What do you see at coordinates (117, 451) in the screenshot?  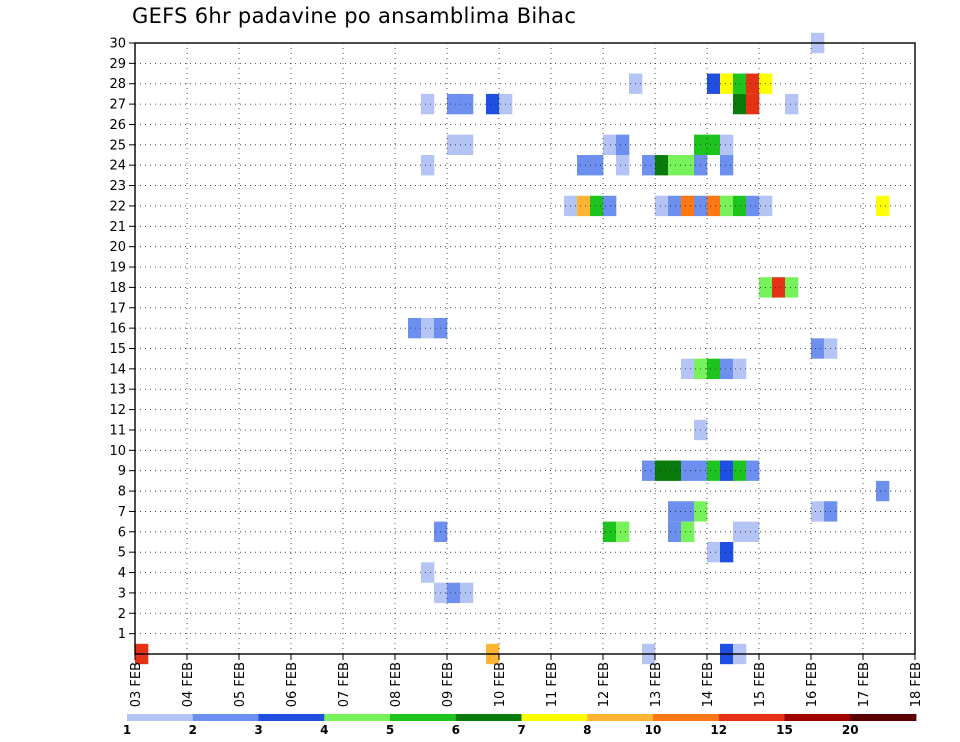 I see `y-tick-label: 10` at bounding box center [117, 451].